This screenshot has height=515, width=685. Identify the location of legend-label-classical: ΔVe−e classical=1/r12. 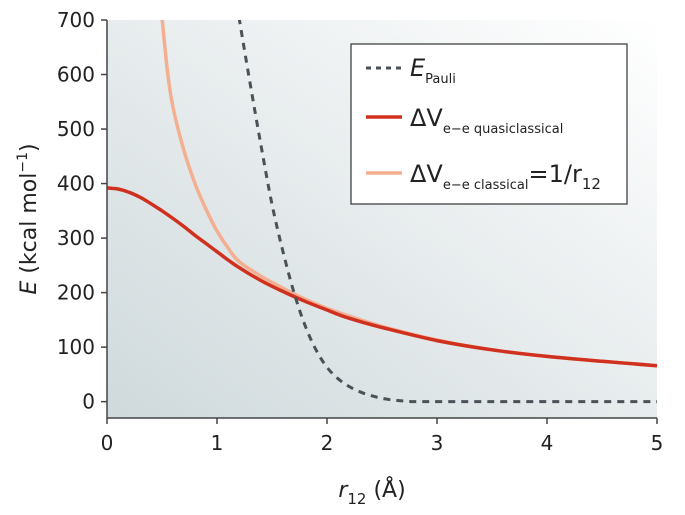
(505, 176).